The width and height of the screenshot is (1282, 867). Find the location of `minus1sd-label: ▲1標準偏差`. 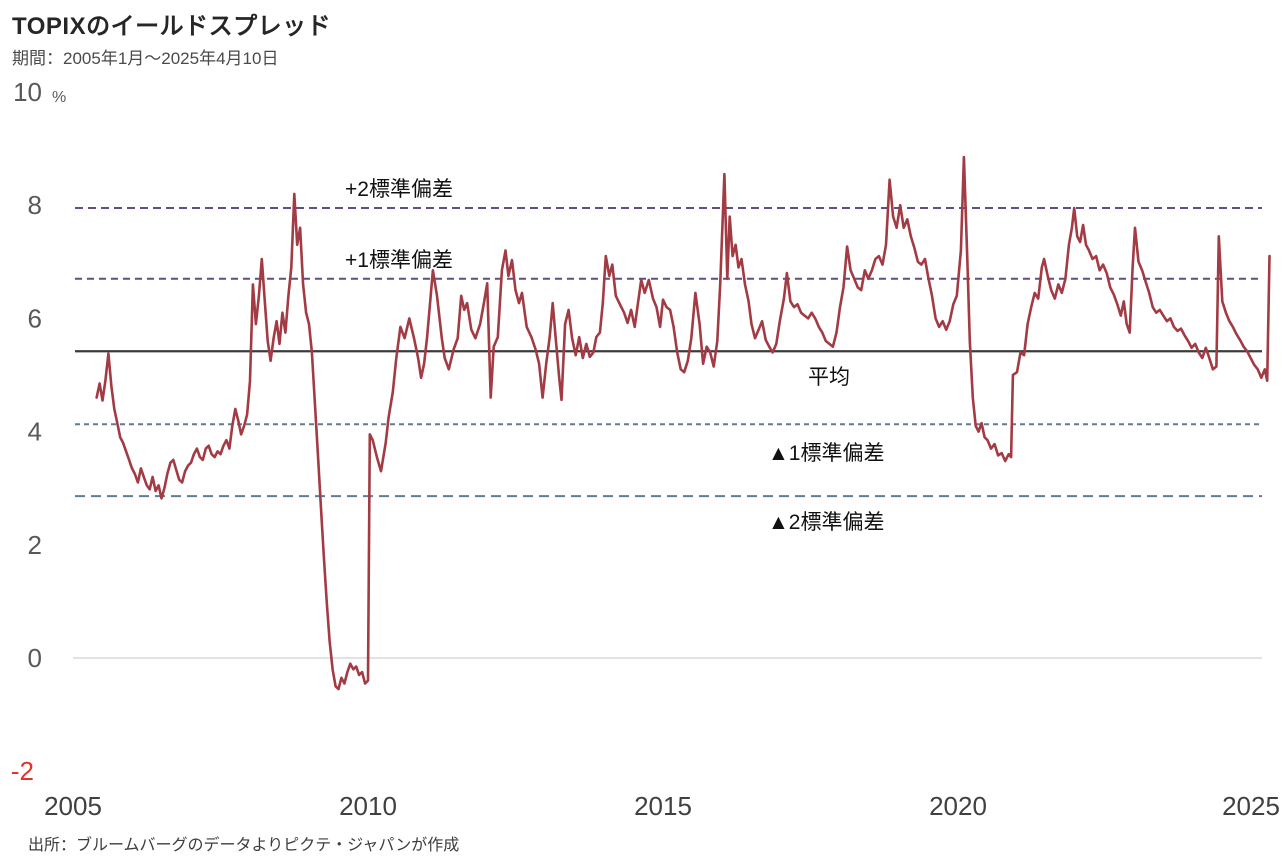

minus1sd-label: ▲1標準偏差 is located at coordinates (826, 453).